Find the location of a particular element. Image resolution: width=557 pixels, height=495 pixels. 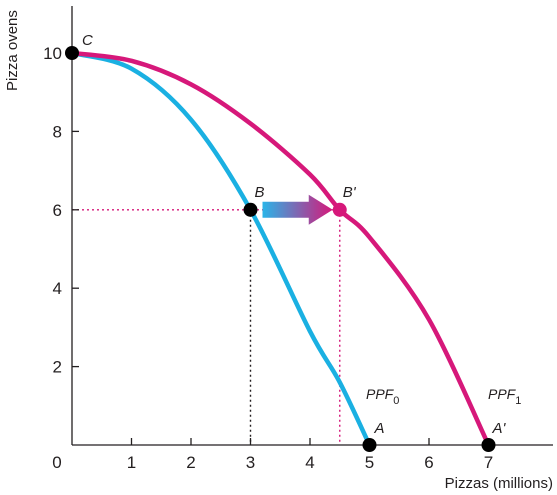

y-tick-label: 4 is located at coordinates (57, 288).